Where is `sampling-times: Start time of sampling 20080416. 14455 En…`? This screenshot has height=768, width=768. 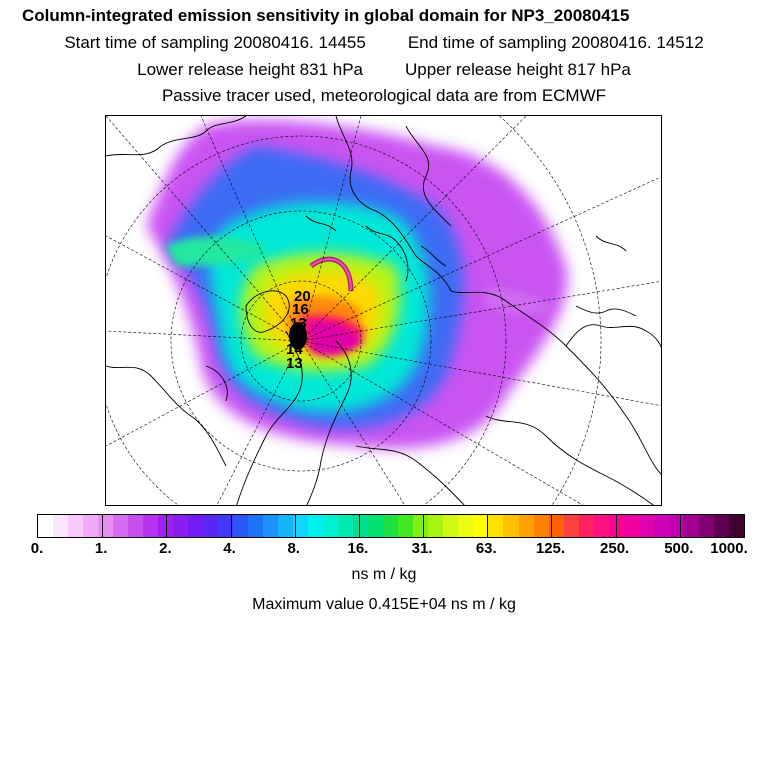 sampling-times: Start time of sampling 20080416. 14455 En… is located at coordinates (384, 43).